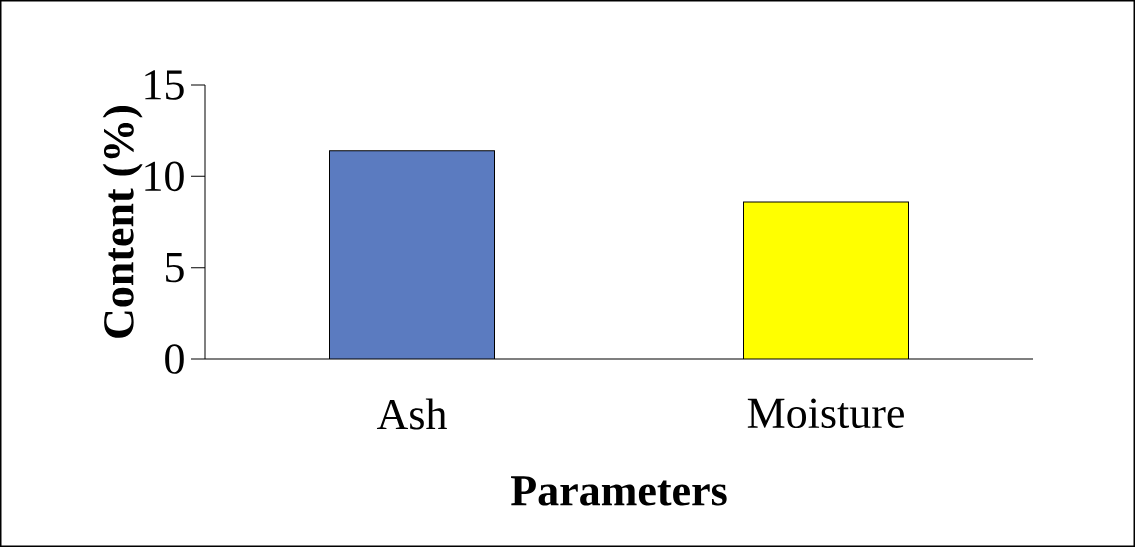  What do you see at coordinates (825, 413) in the screenshot?
I see `x-tick-label: Moisture` at bounding box center [825, 413].